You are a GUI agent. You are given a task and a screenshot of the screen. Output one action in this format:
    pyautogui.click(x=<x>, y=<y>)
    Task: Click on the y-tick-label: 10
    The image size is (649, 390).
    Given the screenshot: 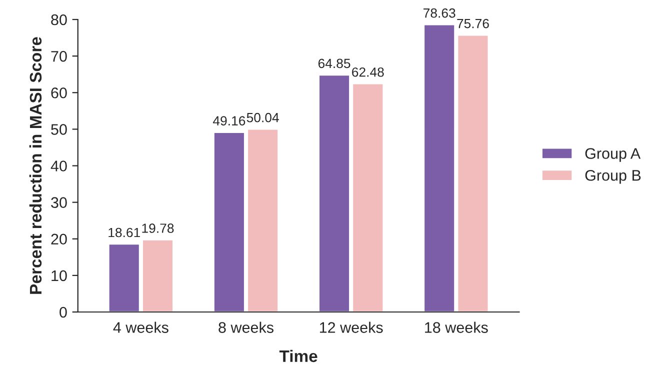 What is the action you would take?
    pyautogui.click(x=59, y=276)
    